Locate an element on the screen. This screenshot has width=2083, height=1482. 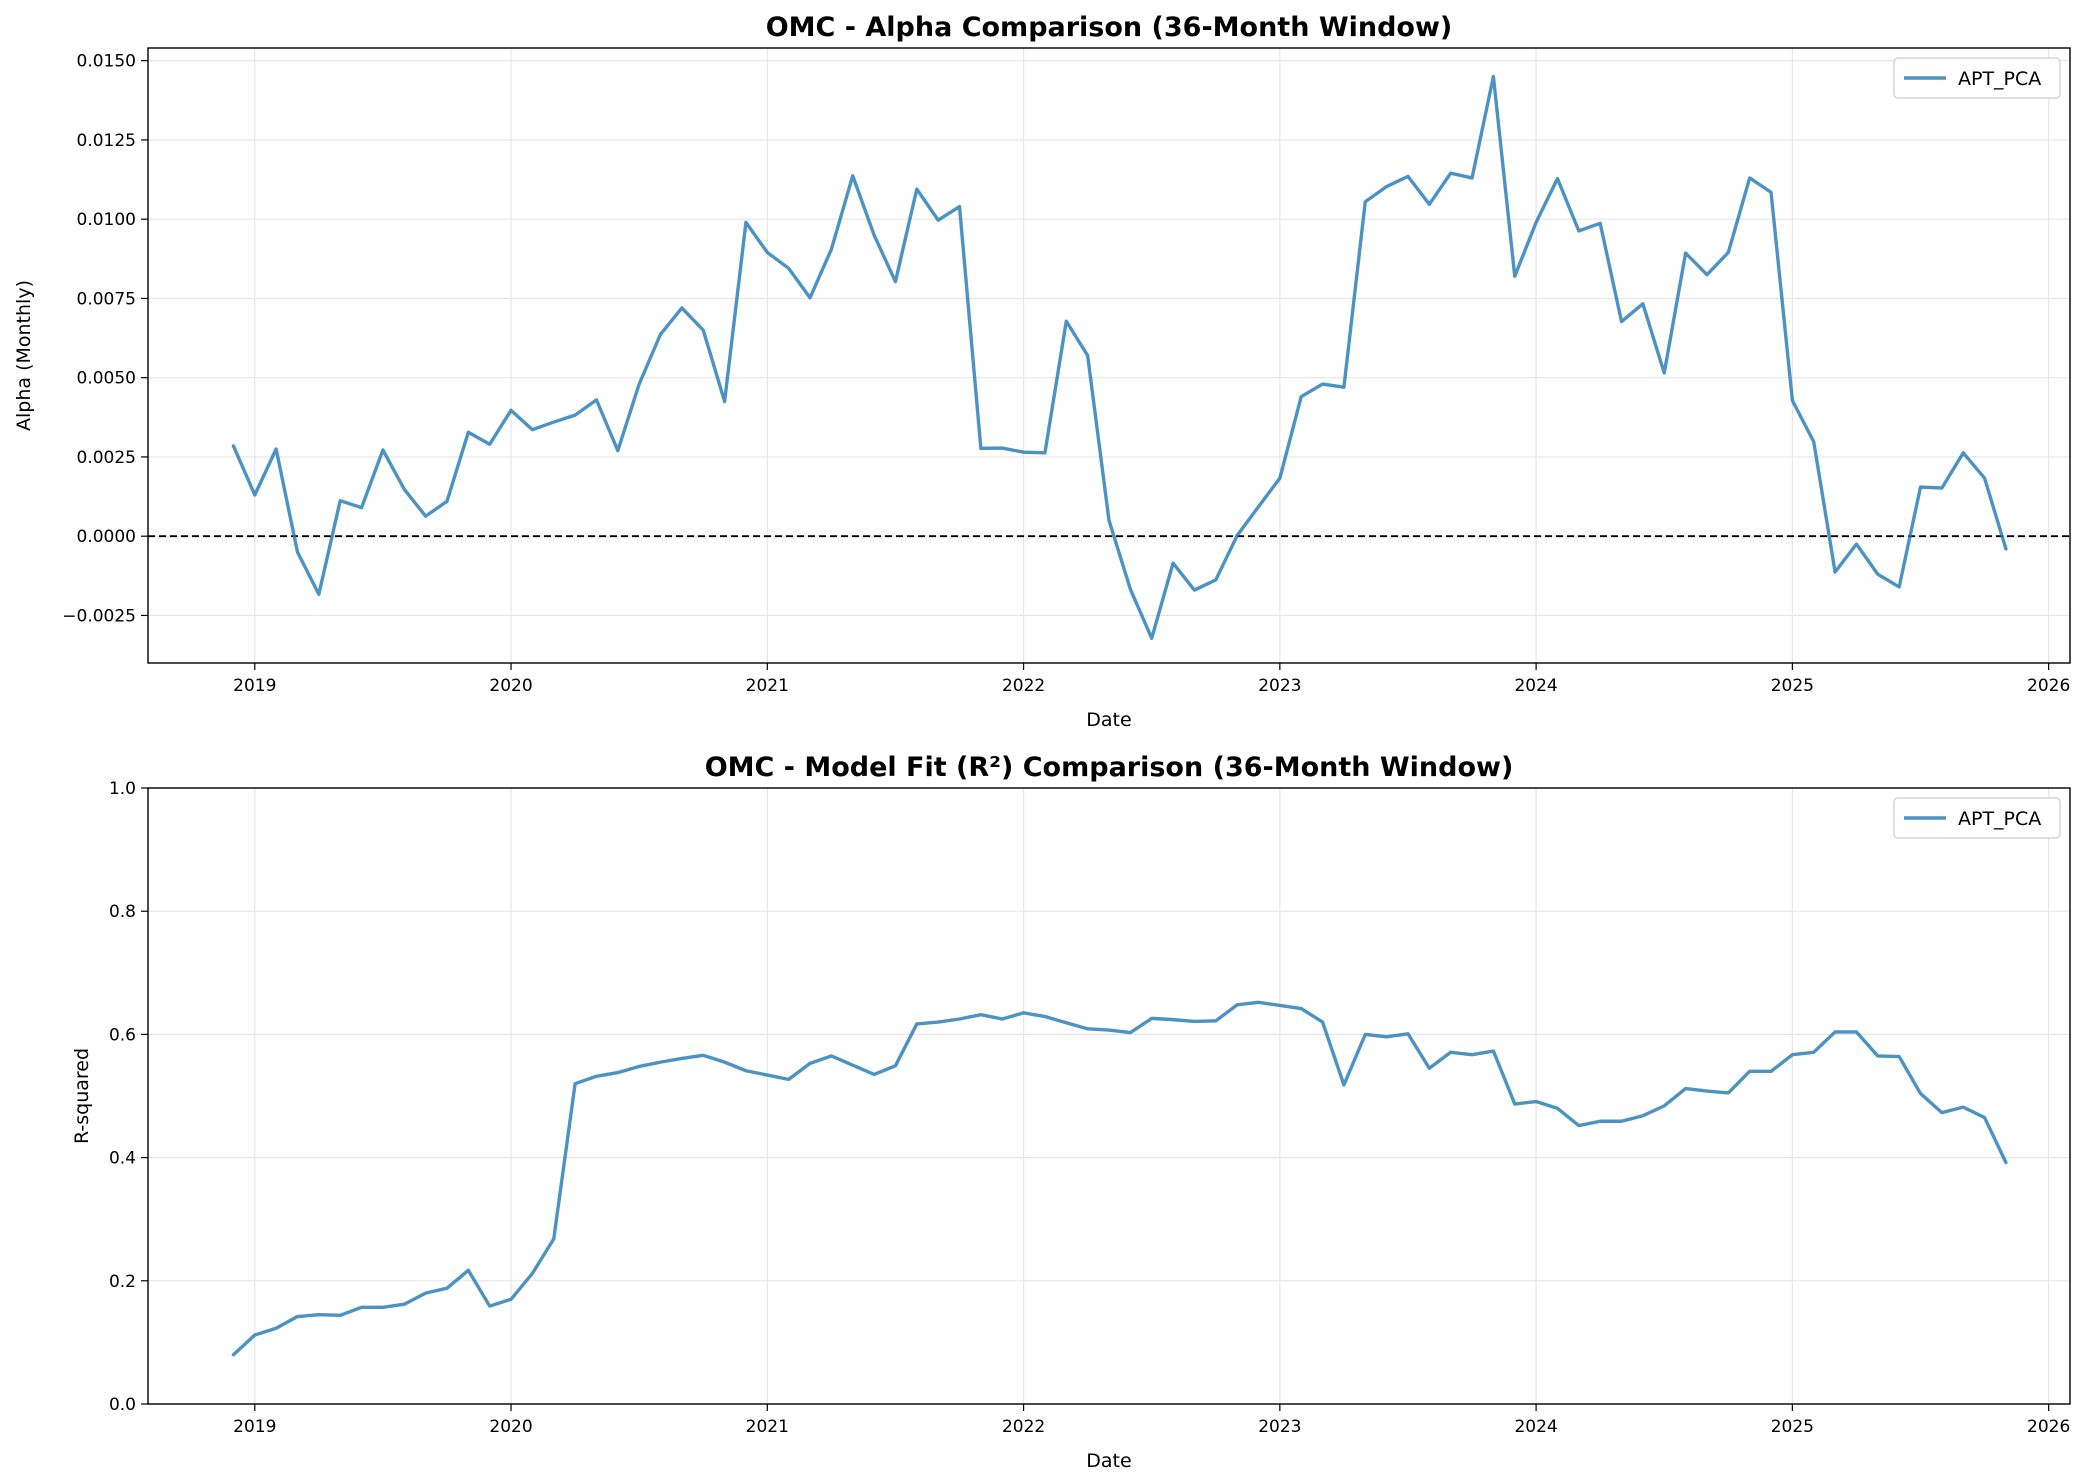
alpha-x-tick-label: 2024 is located at coordinates (1535, 686).